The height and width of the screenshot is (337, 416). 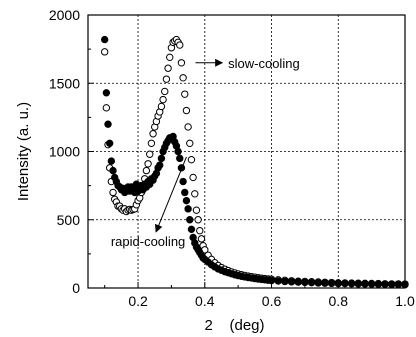 I want to click on x-tick-label: 0.6, so click(x=272, y=301).